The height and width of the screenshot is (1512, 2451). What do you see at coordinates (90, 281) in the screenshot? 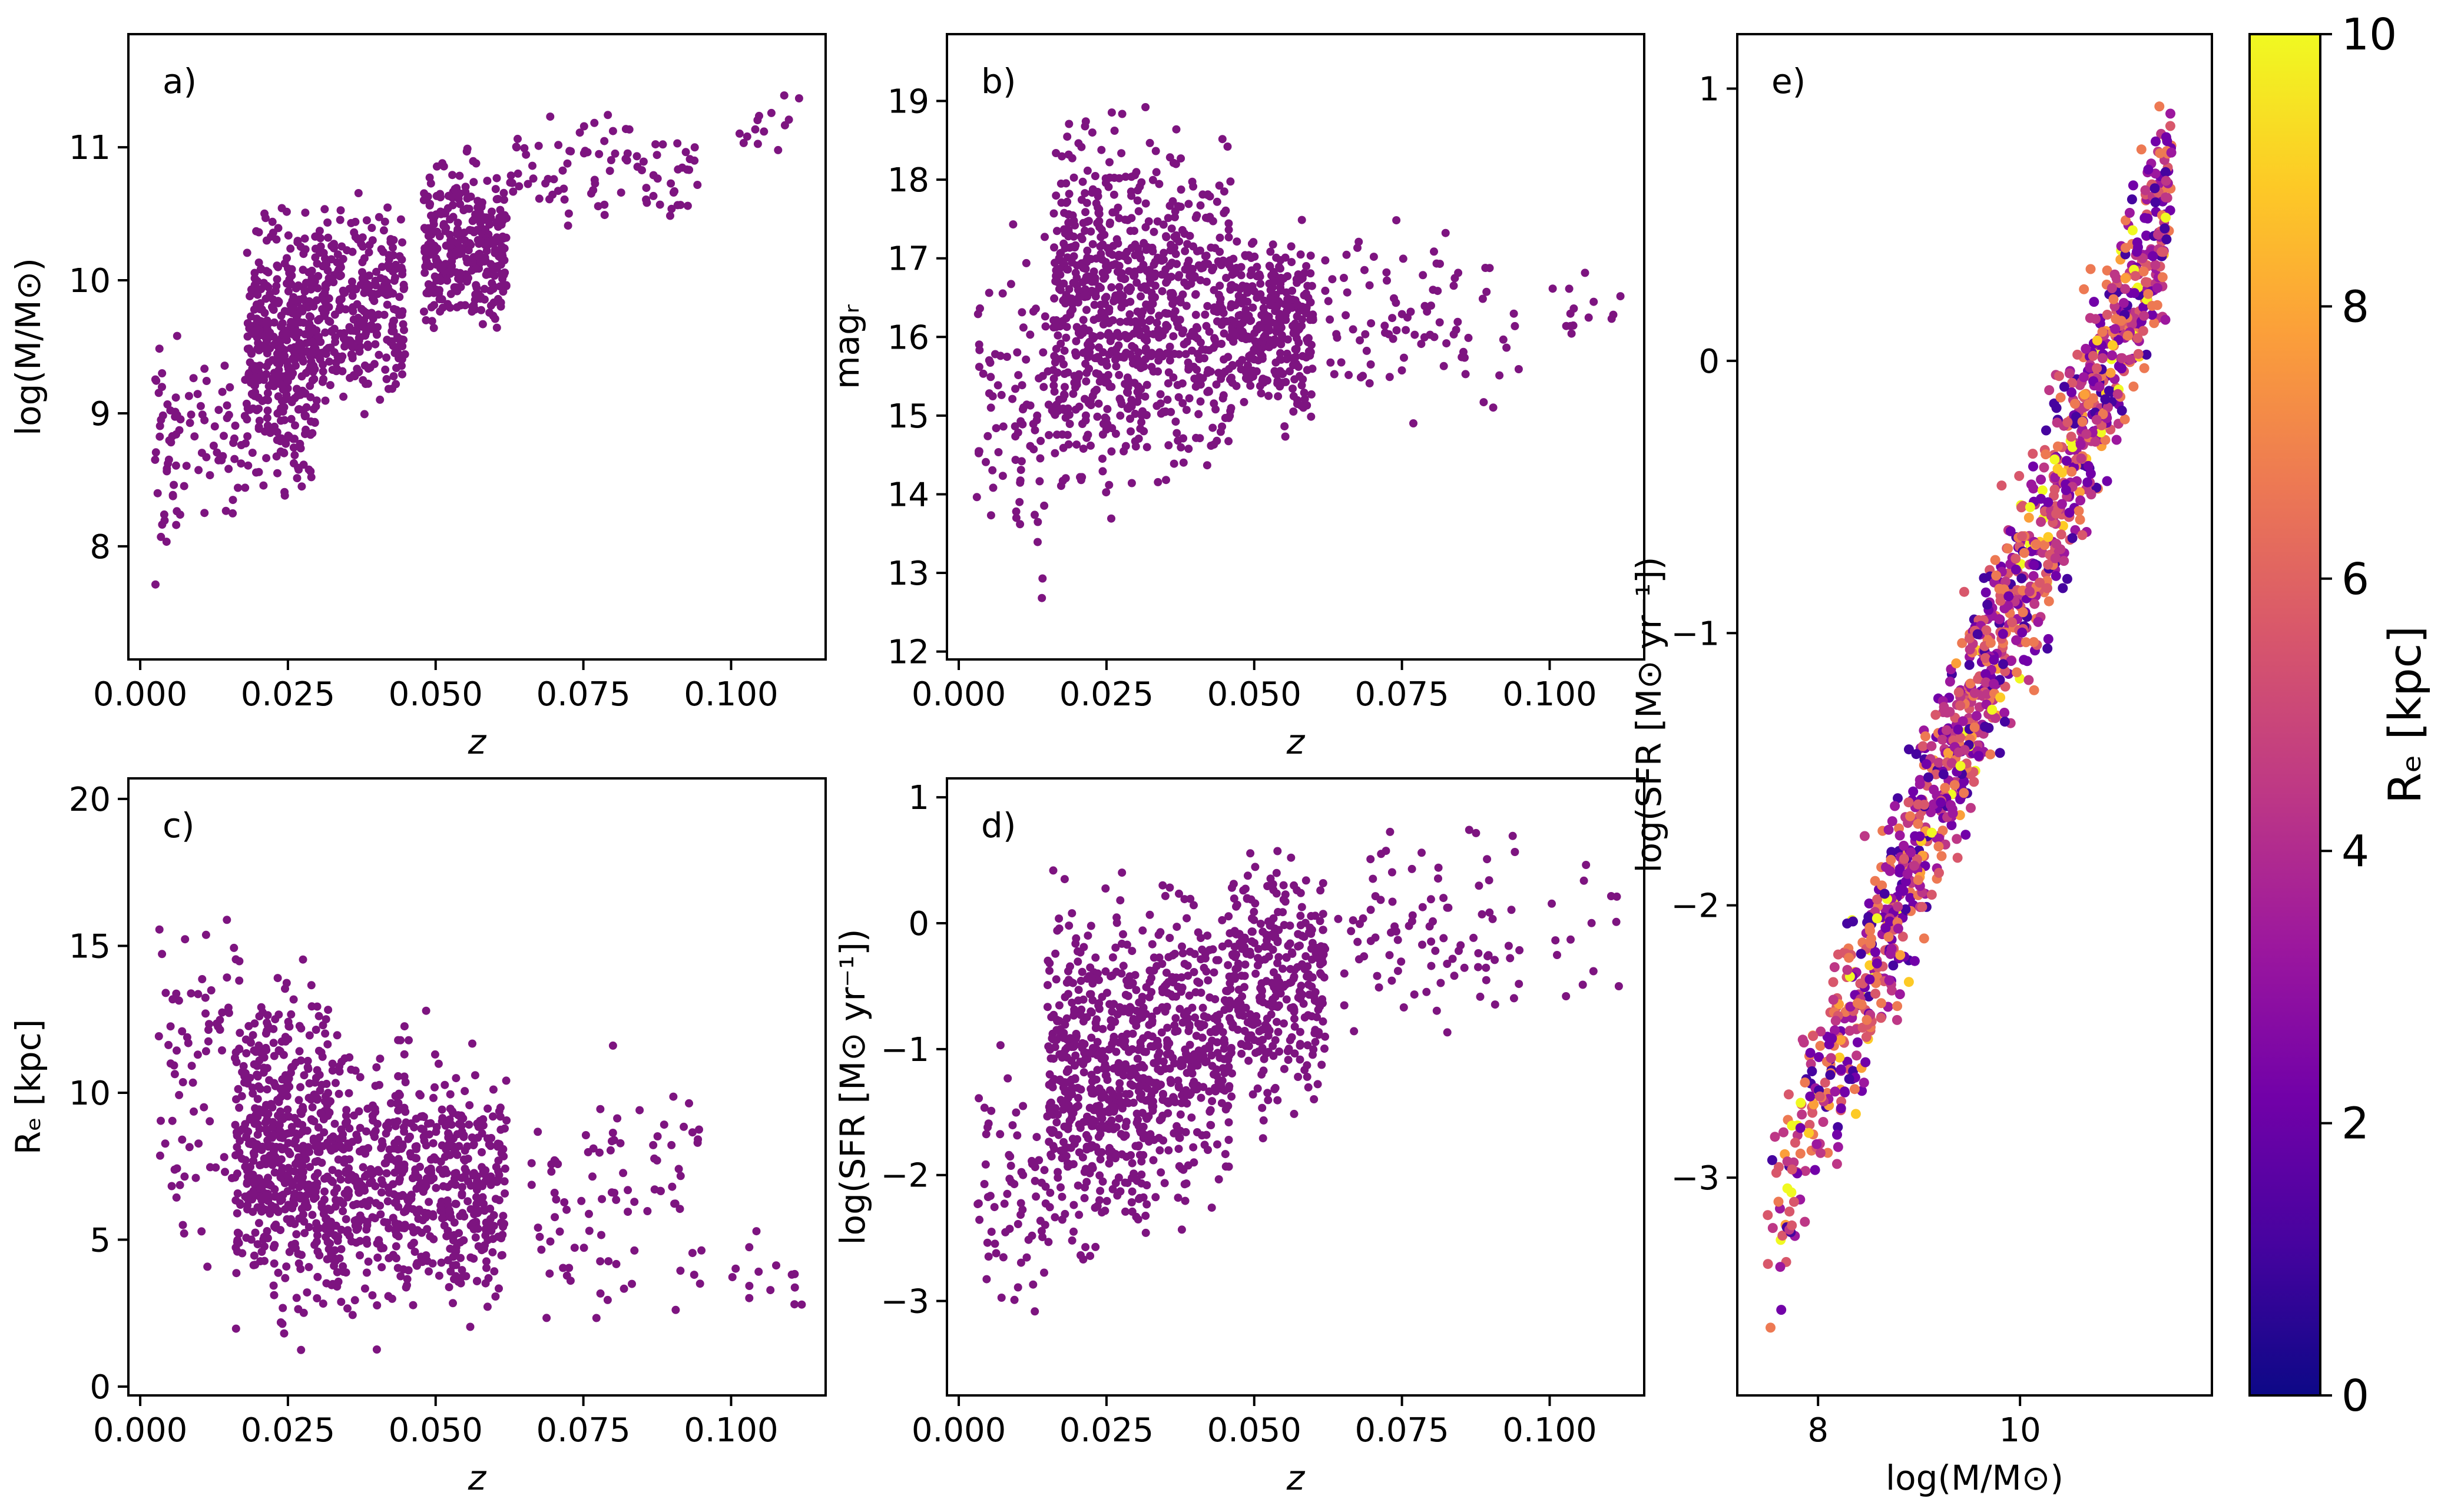
I see `y-tick-label: 10` at bounding box center [90, 281].